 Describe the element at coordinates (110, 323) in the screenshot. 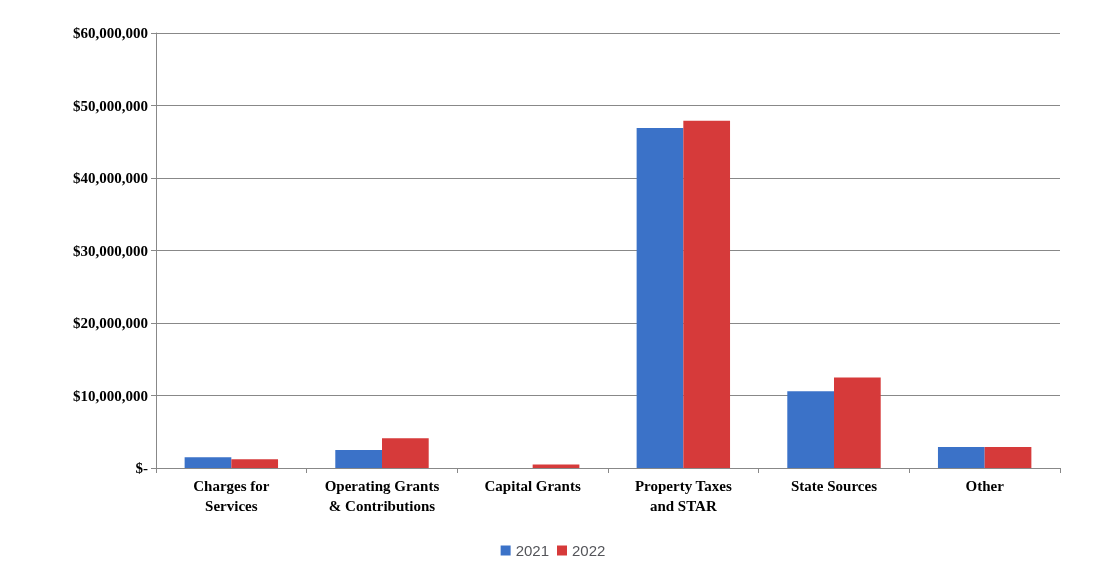

I see `y-tick-label: $20,000,000` at that location.